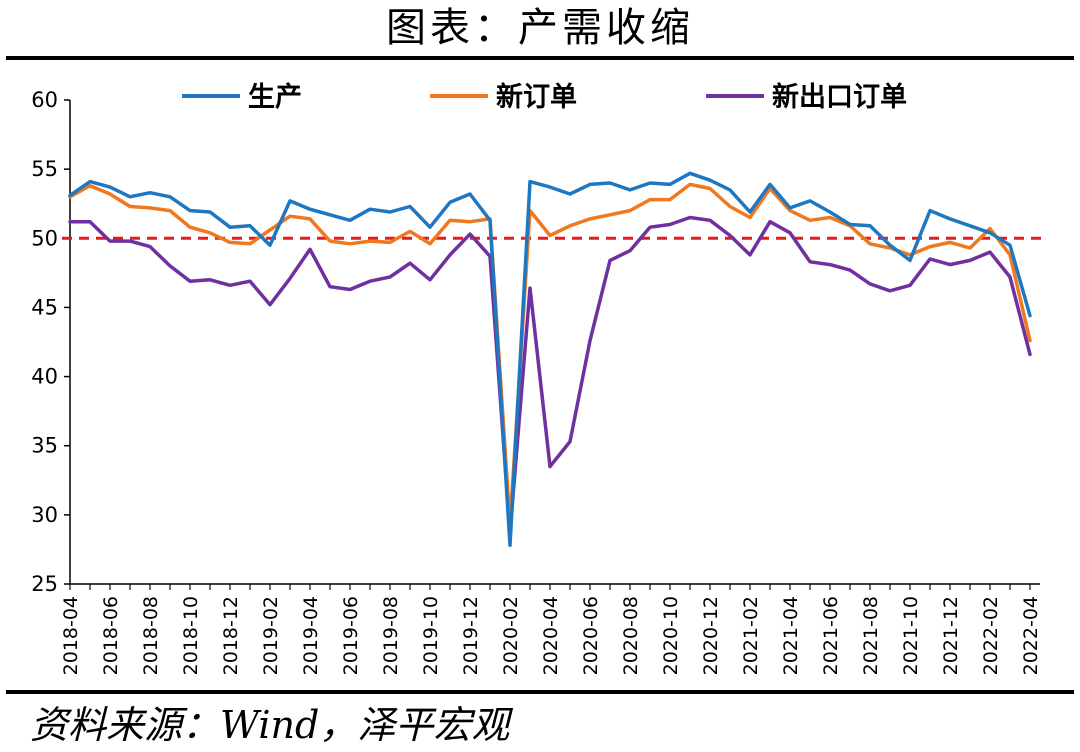 The width and height of the screenshot is (1080, 752). I want to click on x-tick-label: 2021-02, so click(751, 635).